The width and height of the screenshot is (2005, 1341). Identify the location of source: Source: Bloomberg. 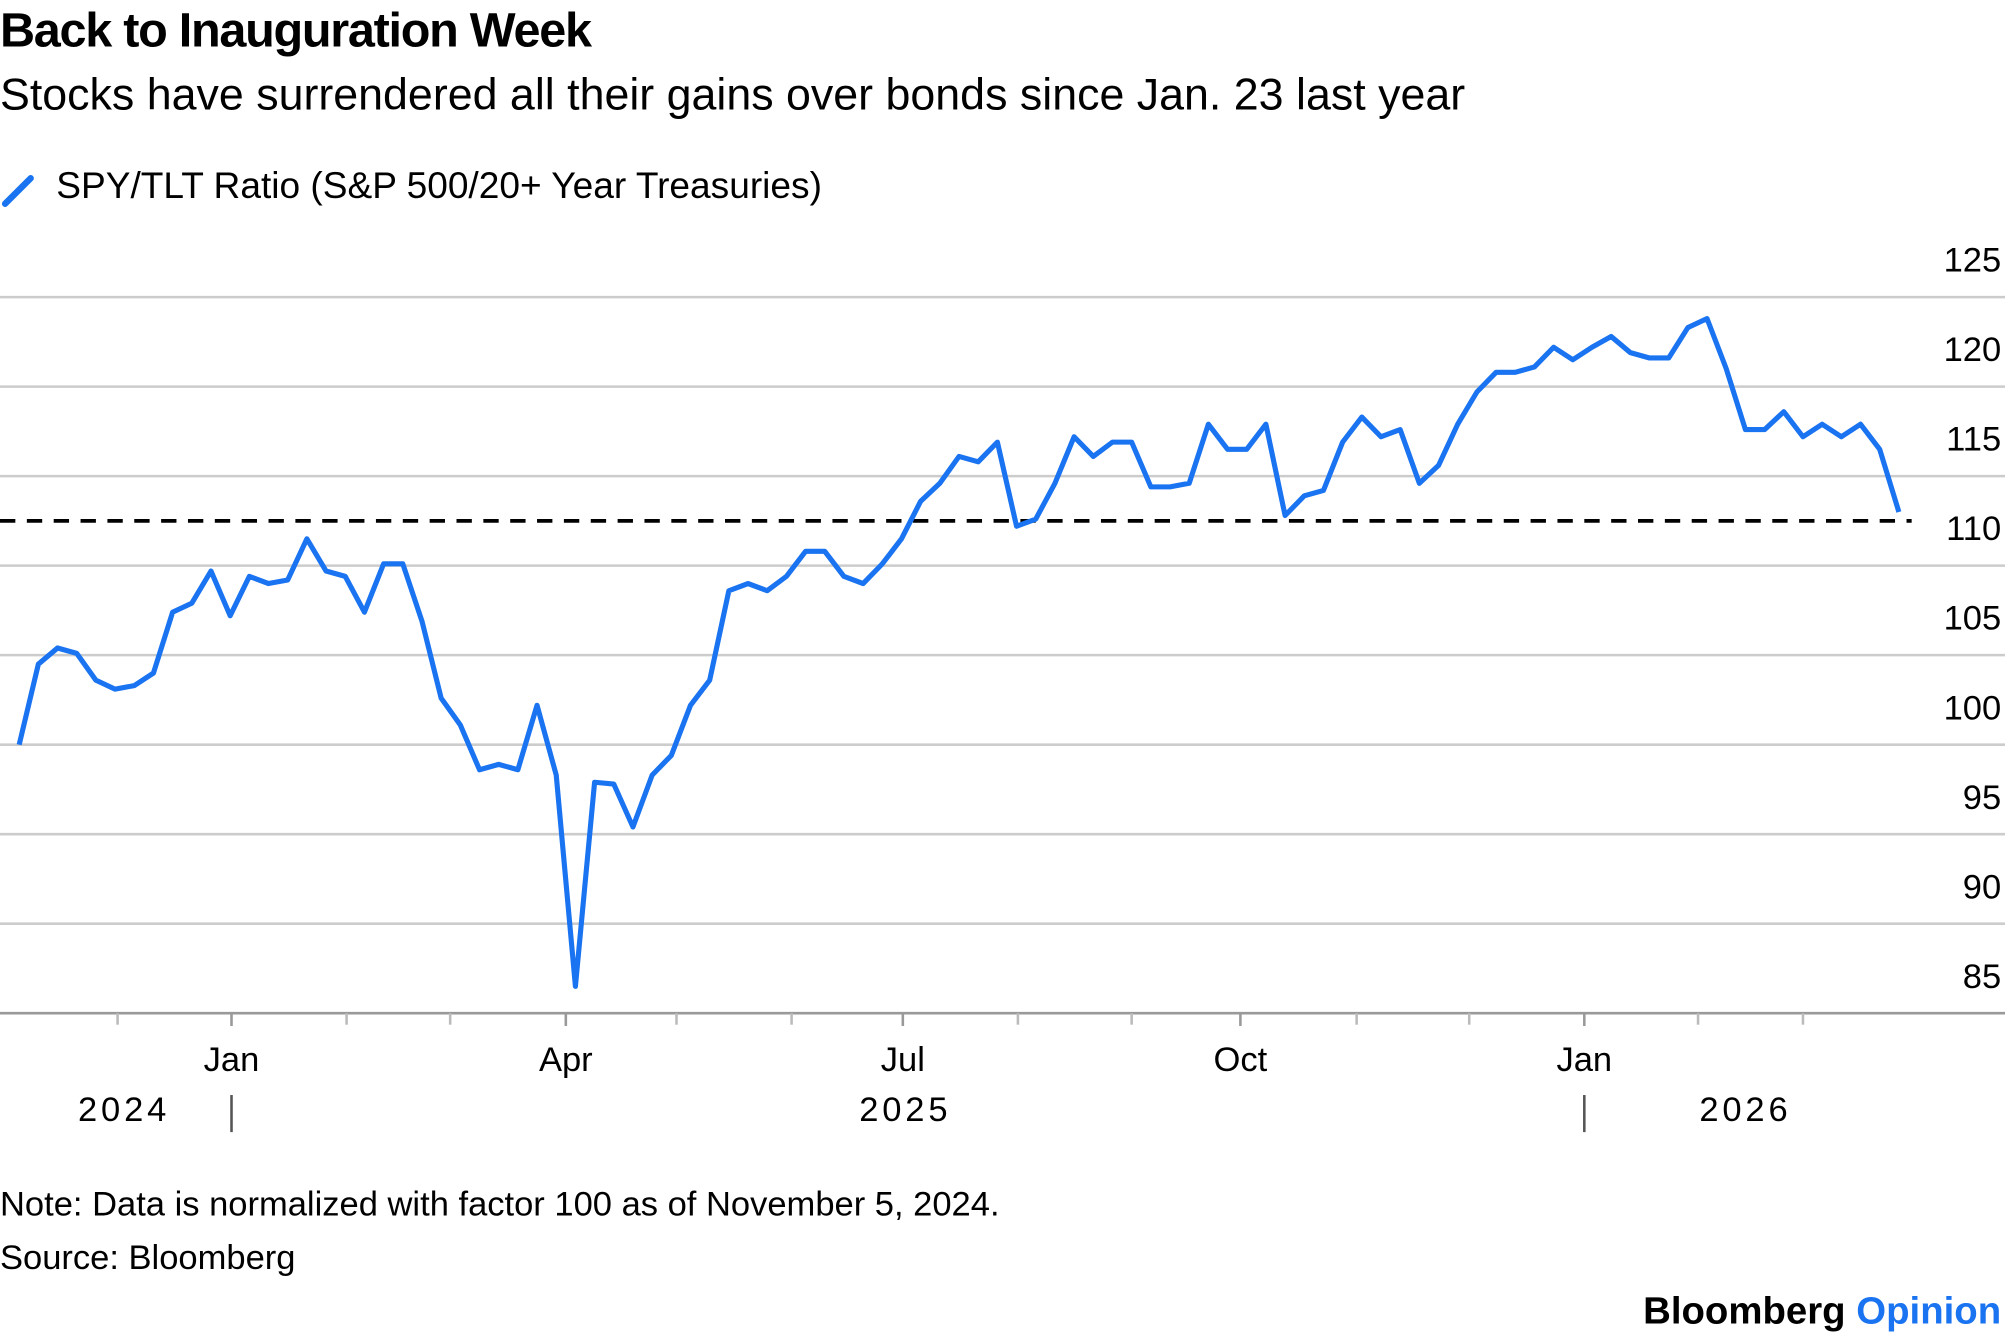
(147, 1258).